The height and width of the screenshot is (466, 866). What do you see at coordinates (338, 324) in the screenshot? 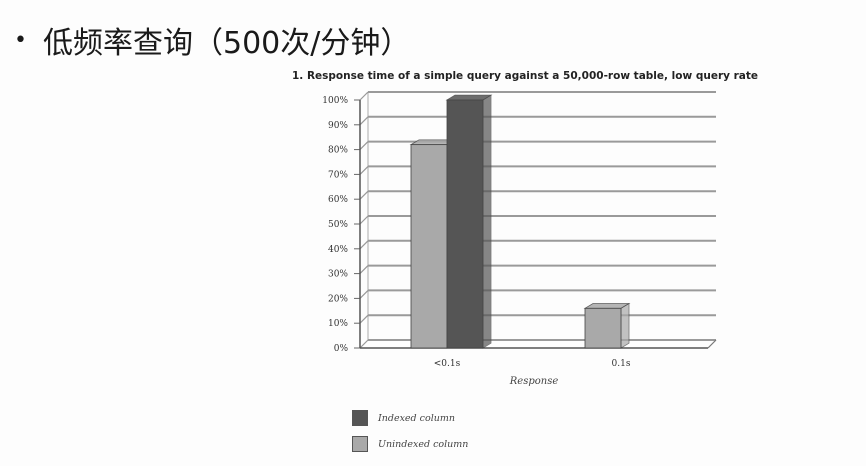
I see `y-tick-label: 10%` at bounding box center [338, 324].